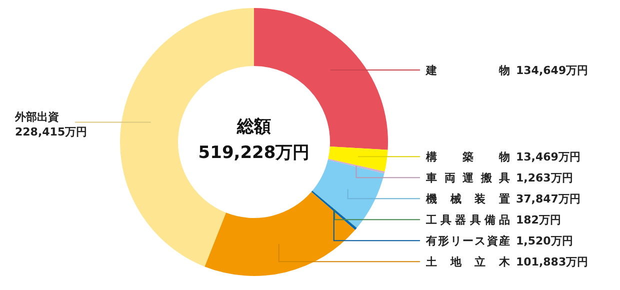  Describe the element at coordinates (544, 178) in the screenshot. I see `data-label: 1,263万円` at that location.